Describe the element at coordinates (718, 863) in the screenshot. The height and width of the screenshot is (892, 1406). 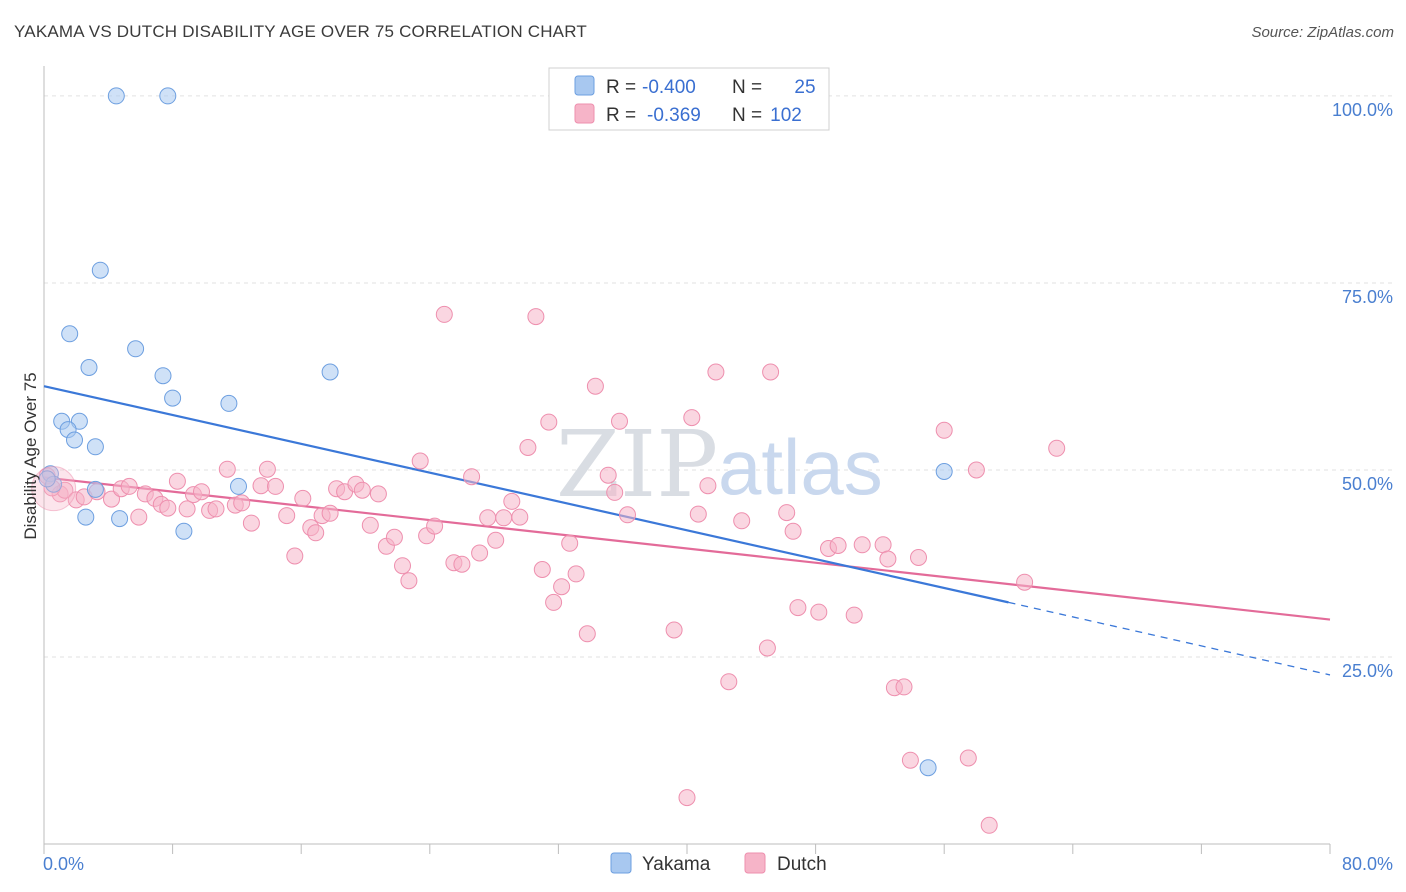
I see `legend-series: Yakama Dutch` at that location.